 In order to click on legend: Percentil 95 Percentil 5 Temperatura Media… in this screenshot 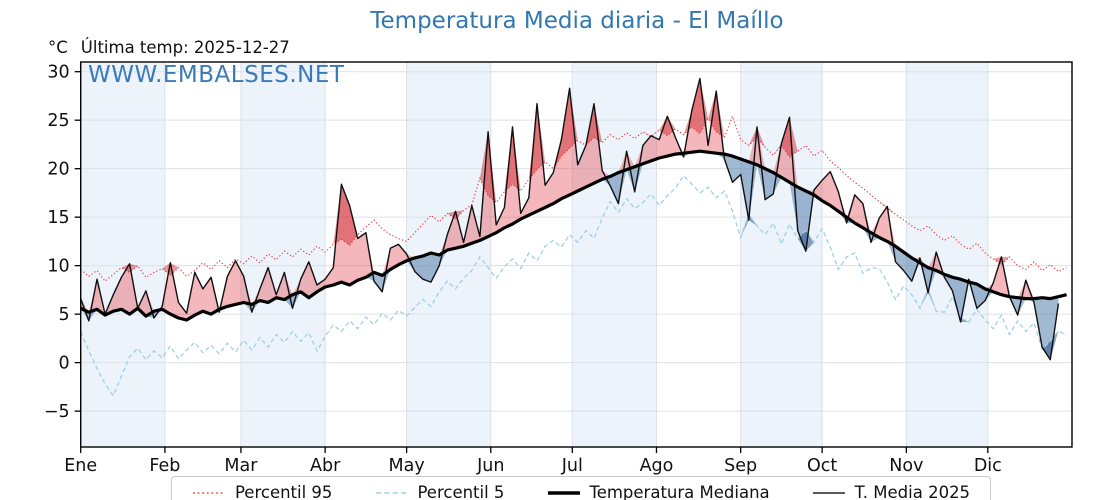, I will do `click(581, 488)`.